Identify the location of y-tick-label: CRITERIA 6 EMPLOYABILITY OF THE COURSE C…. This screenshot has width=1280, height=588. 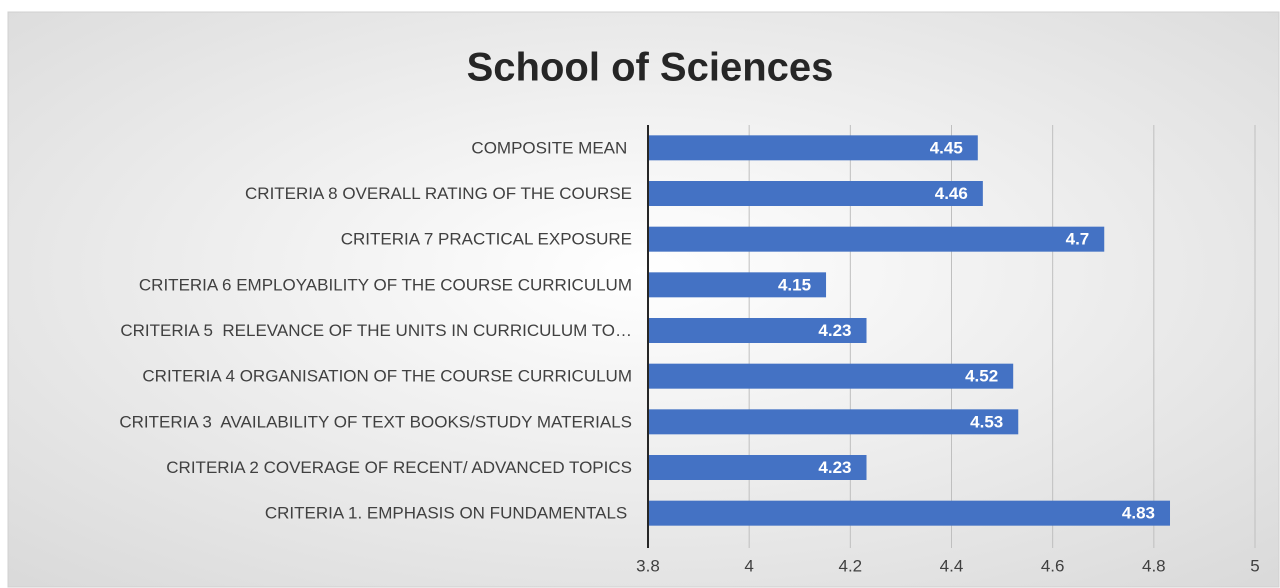
(385, 284).